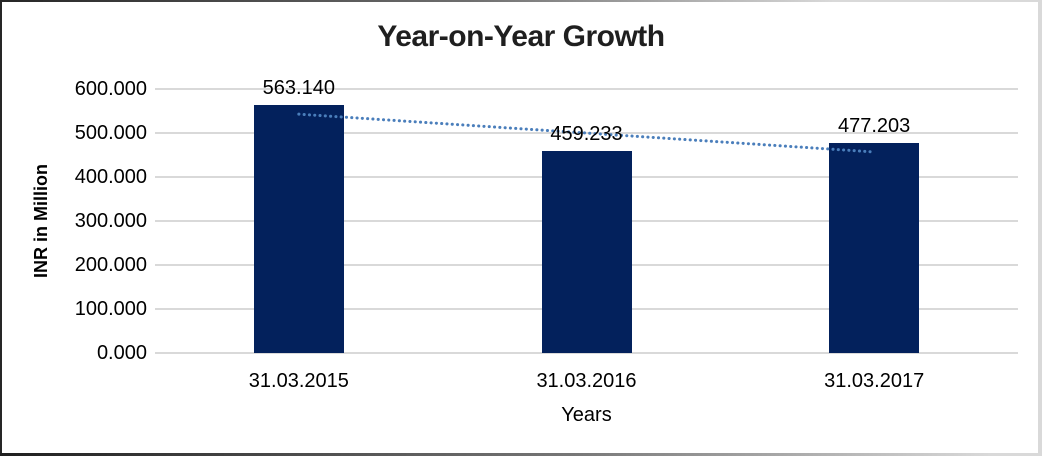  What do you see at coordinates (1040, 228) in the screenshot?
I see `frame-border-right` at bounding box center [1040, 228].